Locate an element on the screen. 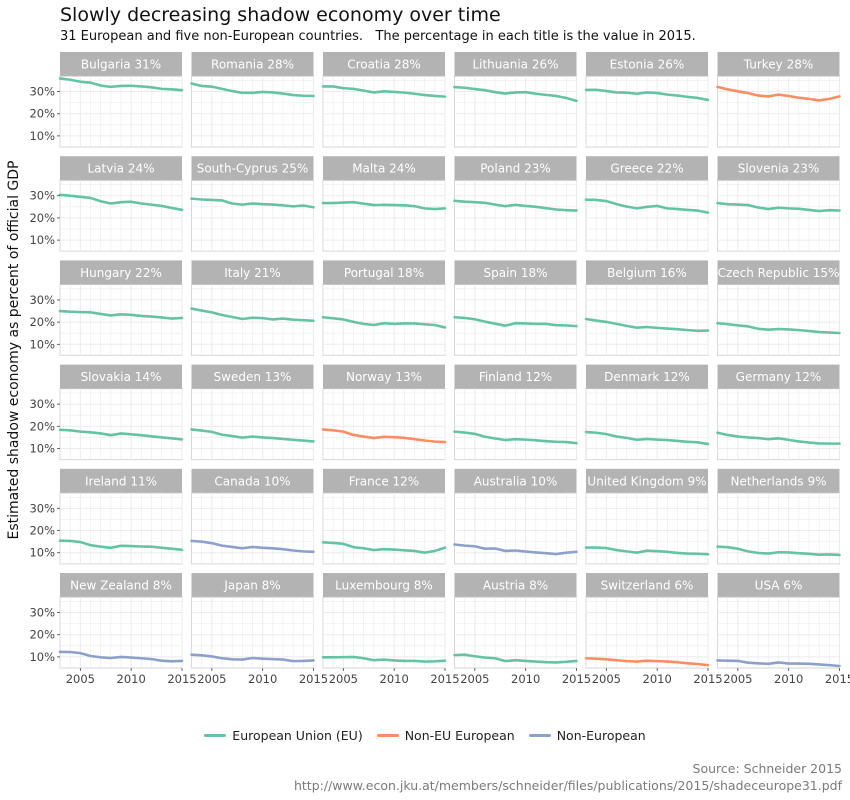 The image size is (850, 800). facet-panel: Lithuania 26% is located at coordinates (515, 100).